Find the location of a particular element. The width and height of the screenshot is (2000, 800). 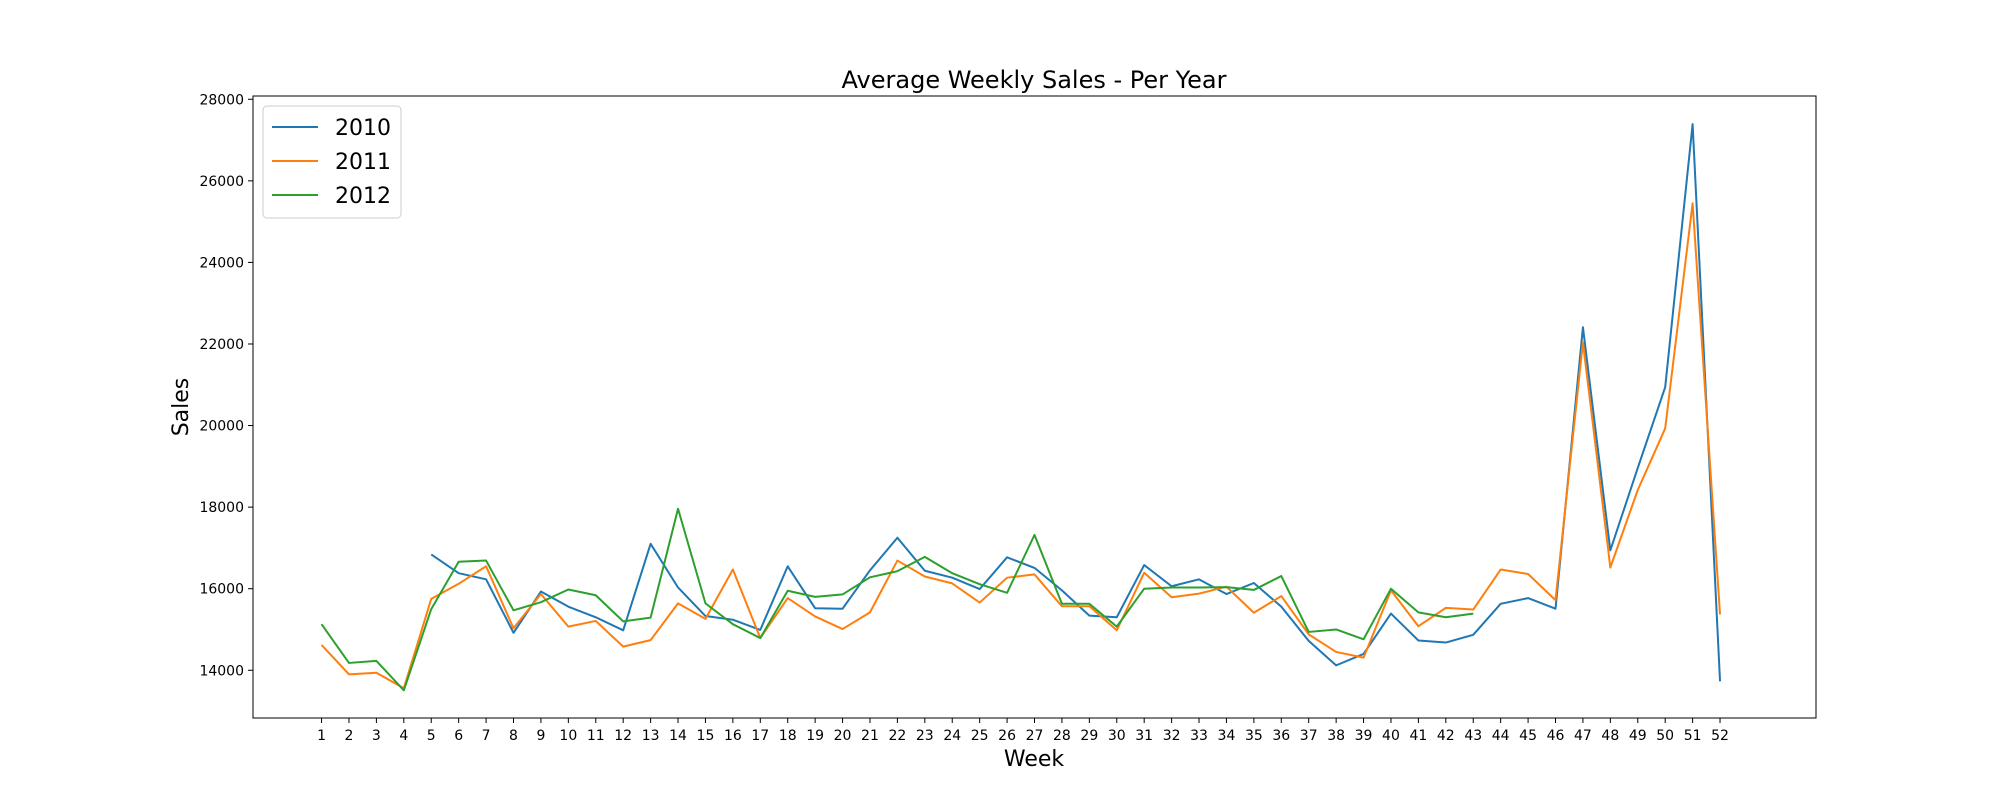

x-tick-label: 11 is located at coordinates (596, 736).